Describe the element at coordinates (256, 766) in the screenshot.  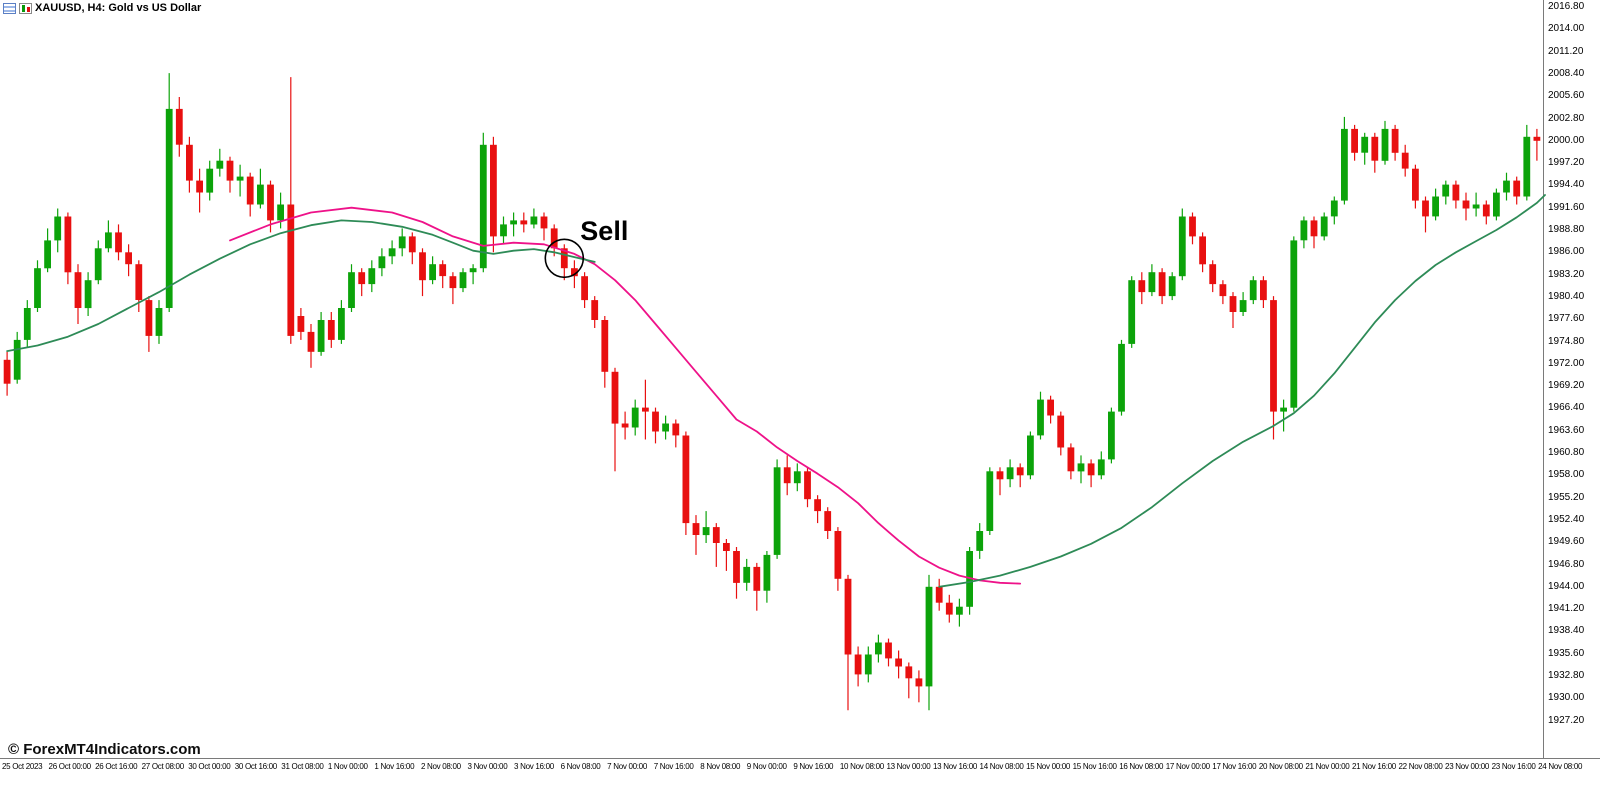
I see `time-axis-label: 30 Oct 16:00` at that location.